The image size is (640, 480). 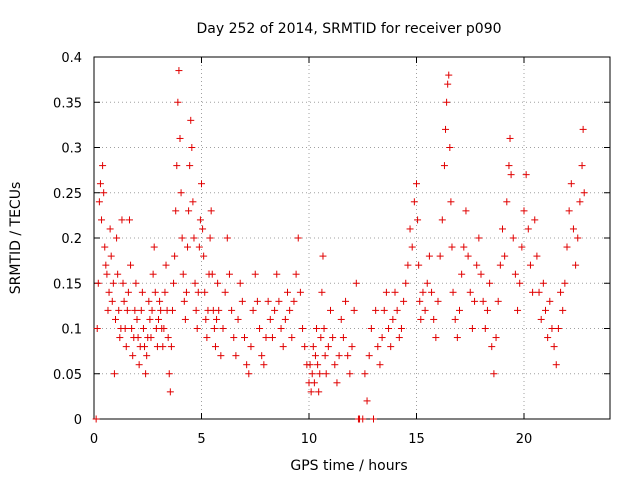 I want to click on y-tick-label: 0.3, so click(x=71, y=149).